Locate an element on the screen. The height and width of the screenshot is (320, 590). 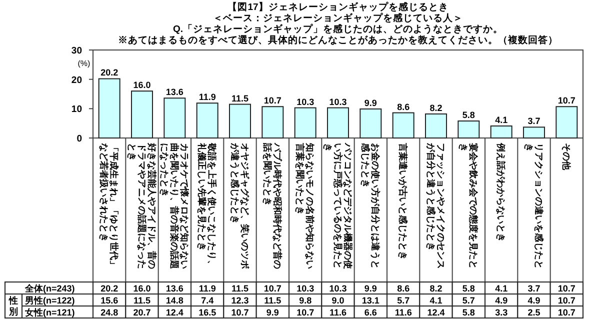
x-tick-label: 「平成生まれ」「ゆとり世代」など若者扱いされたとき is located at coordinates (109, 206).